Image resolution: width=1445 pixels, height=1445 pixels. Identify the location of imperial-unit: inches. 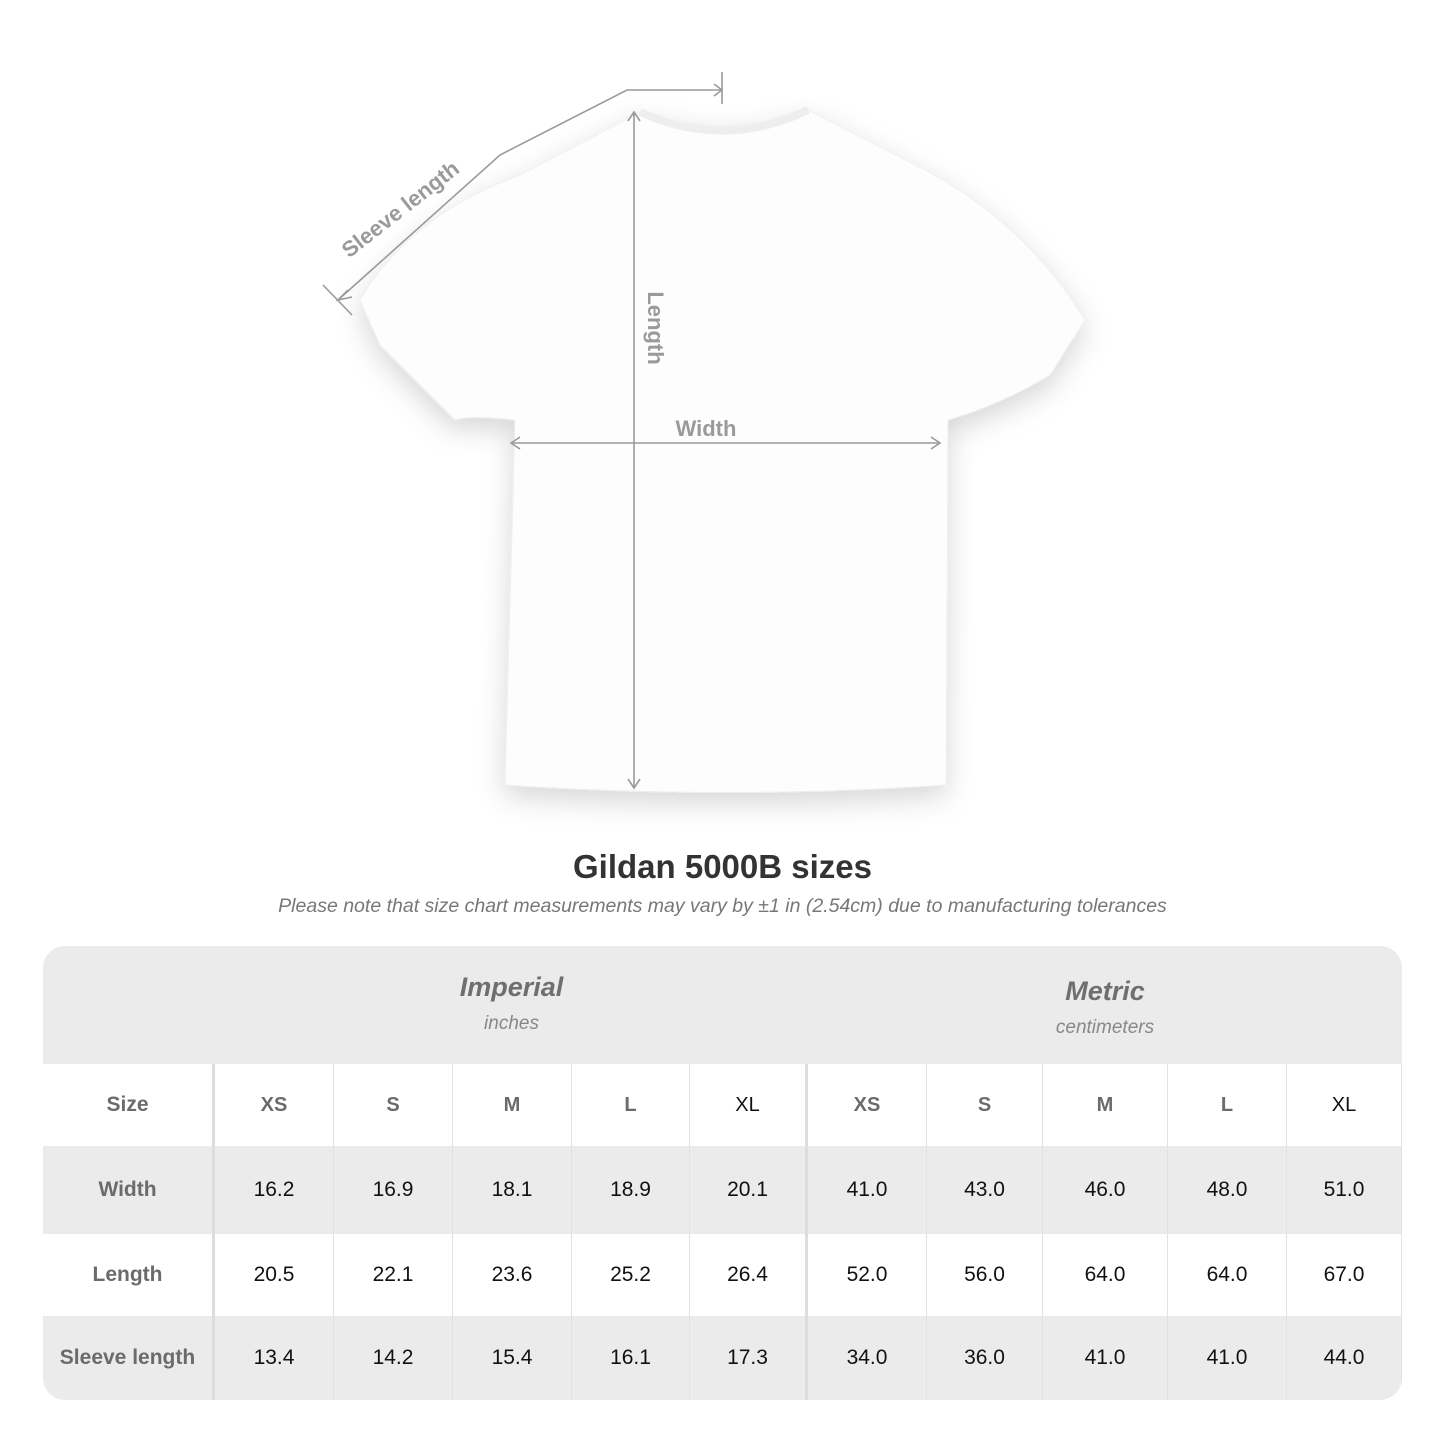
(511, 1023).